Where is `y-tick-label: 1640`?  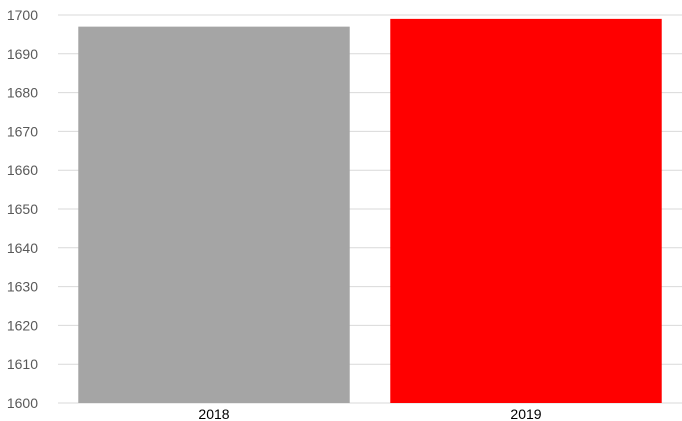 y-tick-label: 1640 is located at coordinates (22, 248).